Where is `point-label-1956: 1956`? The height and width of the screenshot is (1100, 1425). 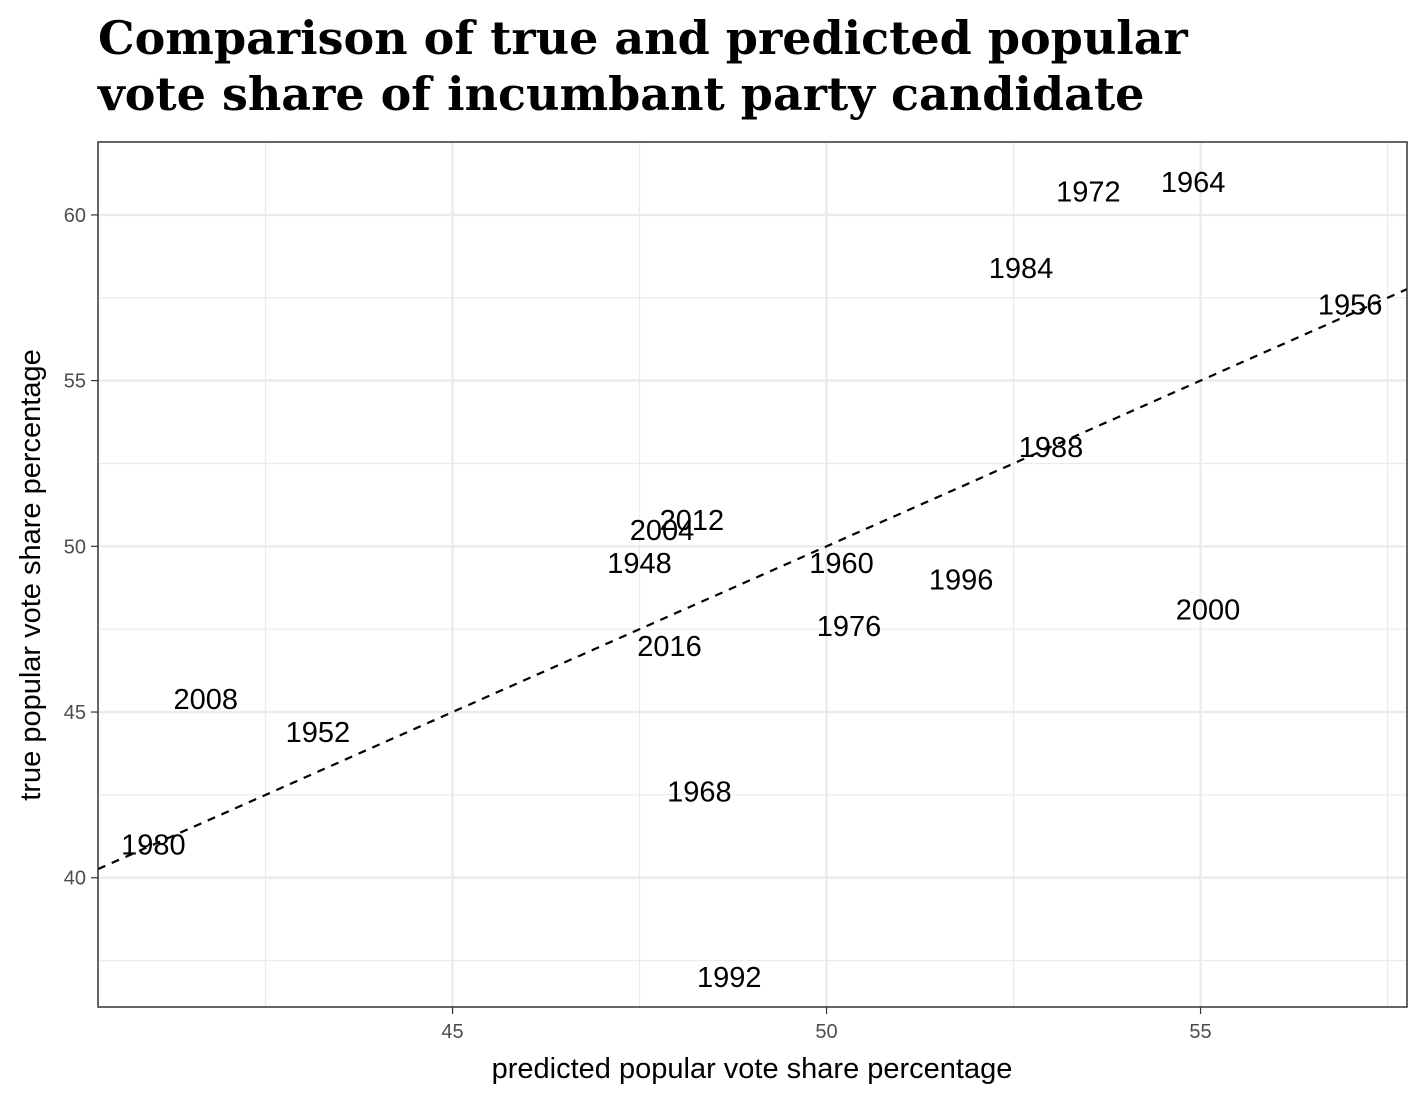
point-label-1956: 1956 is located at coordinates (1350, 305).